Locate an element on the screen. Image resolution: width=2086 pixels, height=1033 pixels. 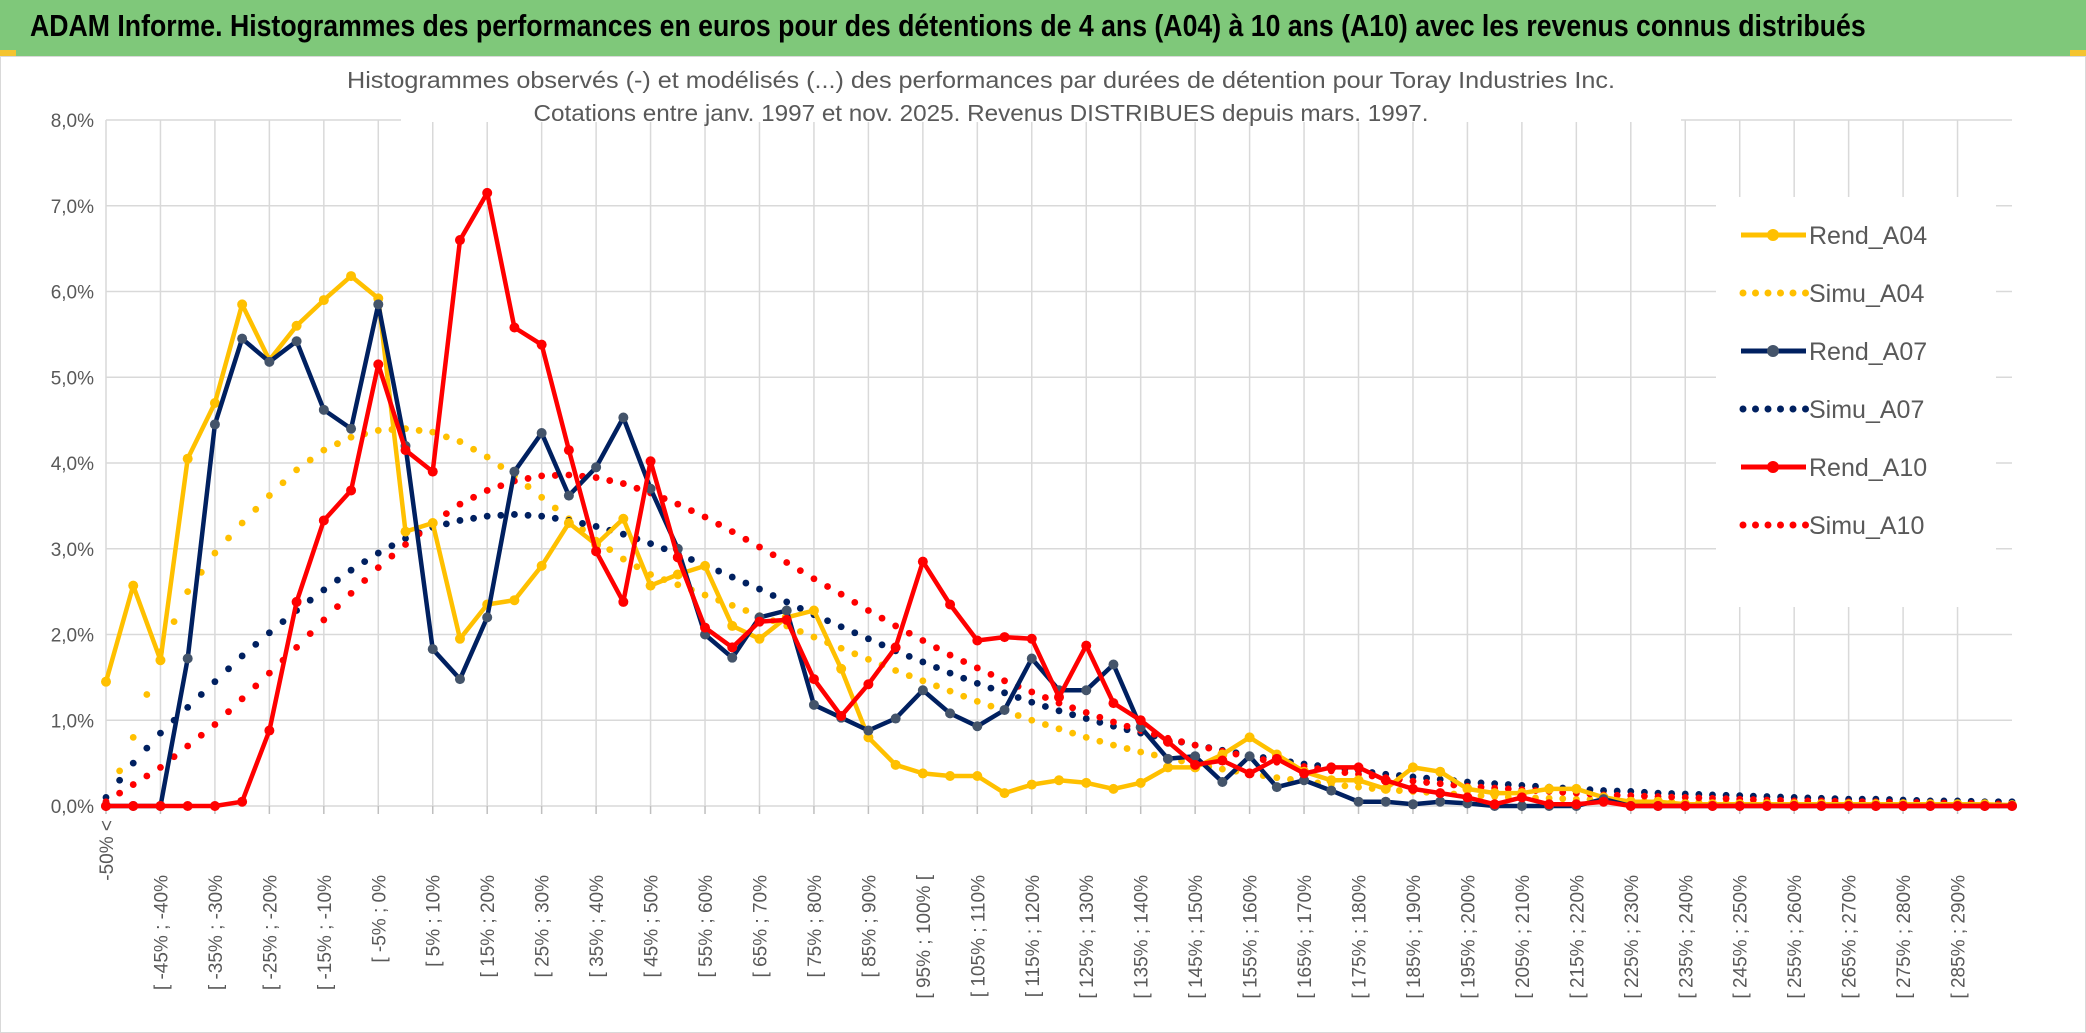
legend-item-Simu_A07: Simu_A07 is located at coordinates (1831, 410).